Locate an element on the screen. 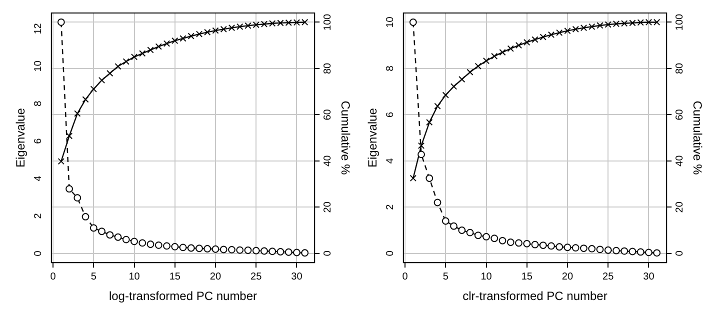 This screenshot has height=324, width=720. y2-axis-title: Cumulative % is located at coordinates (345, 138).